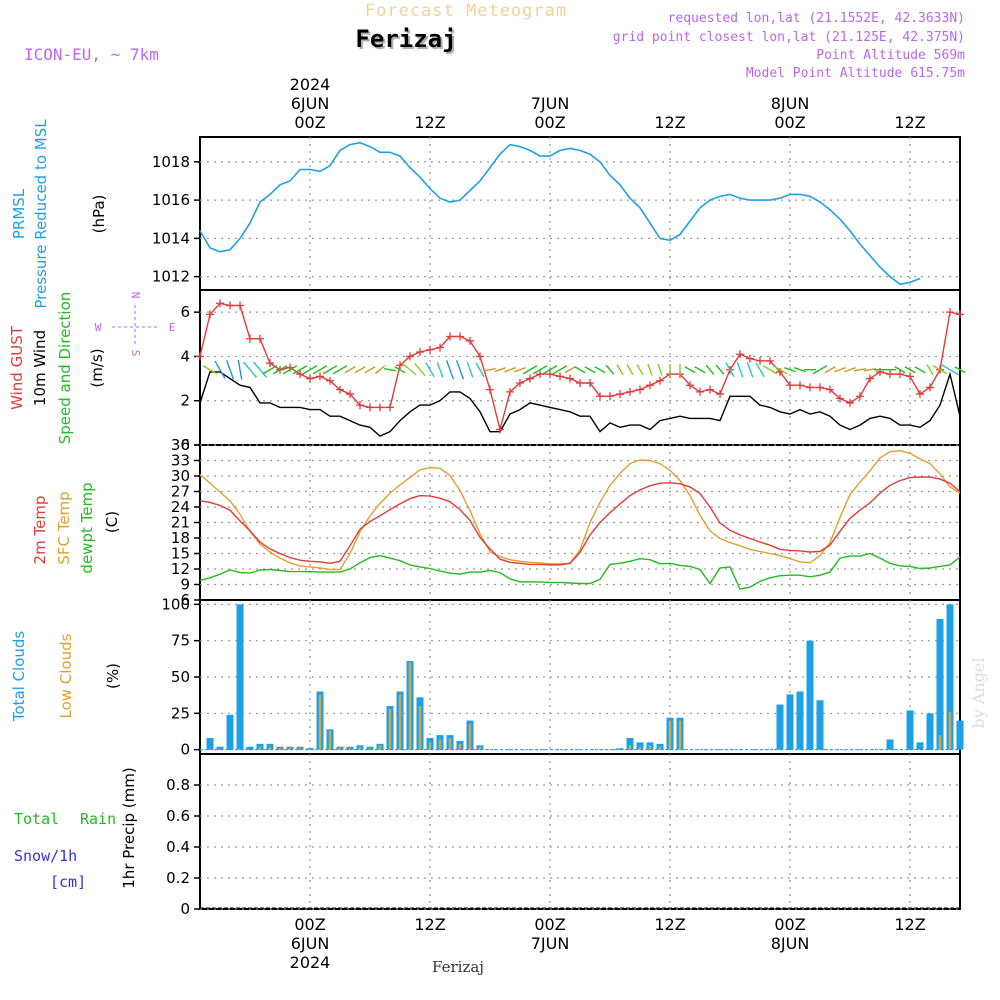 This screenshot has height=1000, width=1000. I want to click on time-axis-label: 00Z, so click(309, 924).